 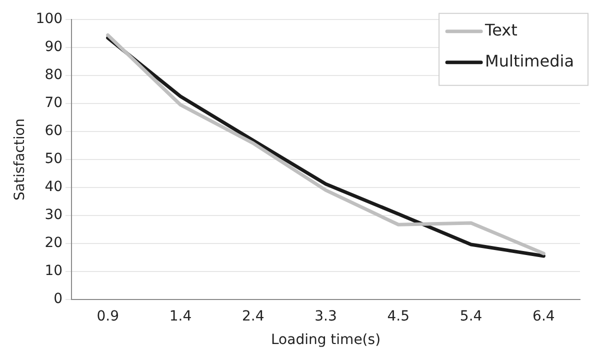 What do you see at coordinates (325, 316) in the screenshot?
I see `x-tick-label: 3.3` at bounding box center [325, 316].